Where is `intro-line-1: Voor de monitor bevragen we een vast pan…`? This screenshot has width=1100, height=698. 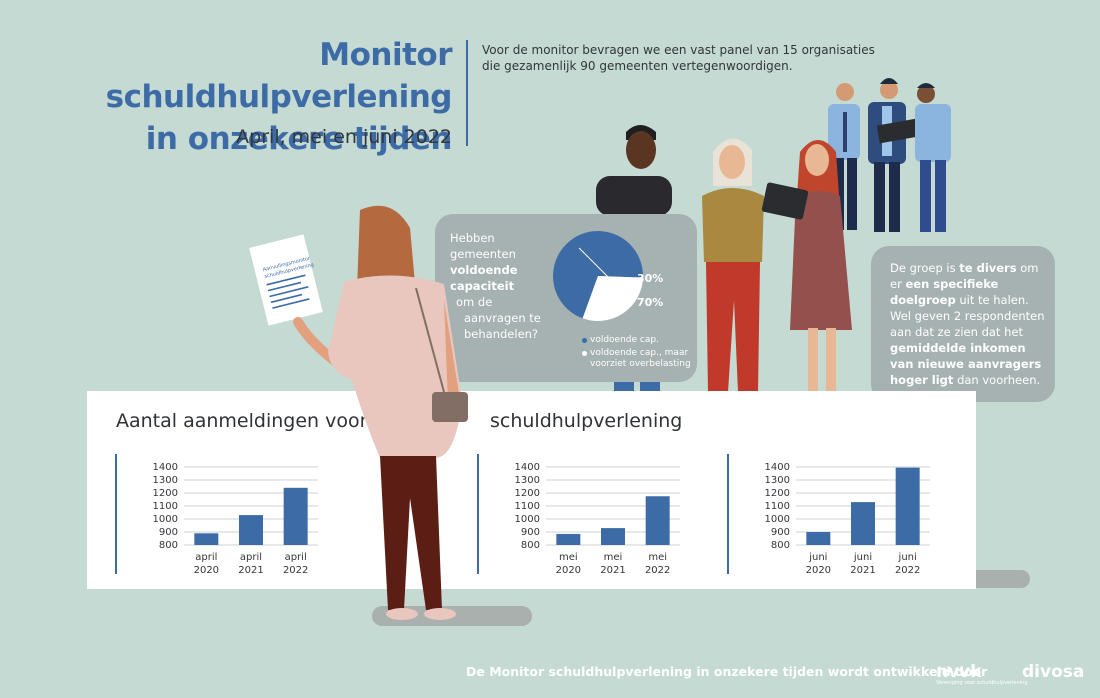 intro-line-1: Voor de monitor bevragen we een vast pan… is located at coordinates (678, 50).